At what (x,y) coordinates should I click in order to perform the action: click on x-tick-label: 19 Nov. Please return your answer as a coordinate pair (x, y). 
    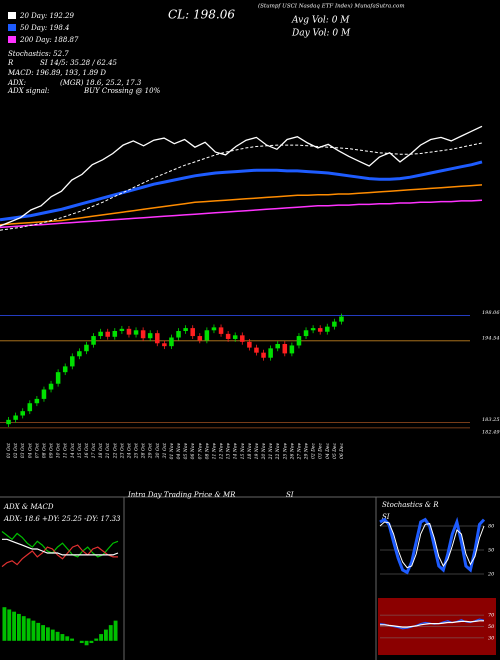
    Looking at the image, I should click on (257, 451).